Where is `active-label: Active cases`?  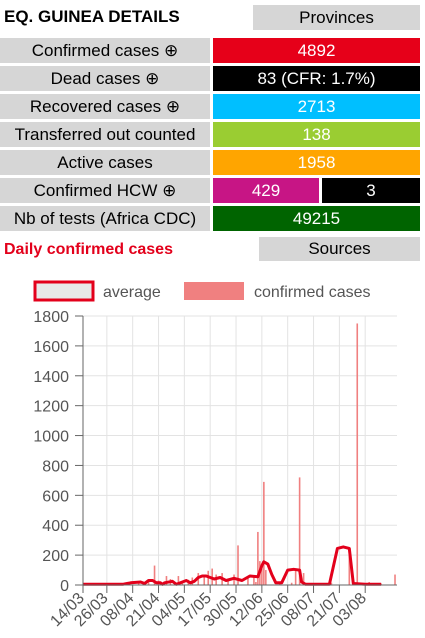
active-label: Active cases is located at coordinates (105, 162).